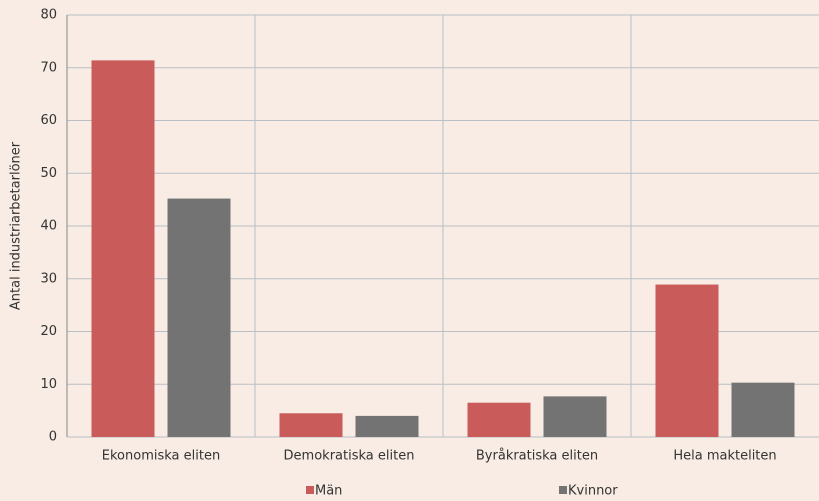 Image resolution: width=819 pixels, height=501 pixels. I want to click on x-tick-label: Demokratiska eliten, so click(349, 456).